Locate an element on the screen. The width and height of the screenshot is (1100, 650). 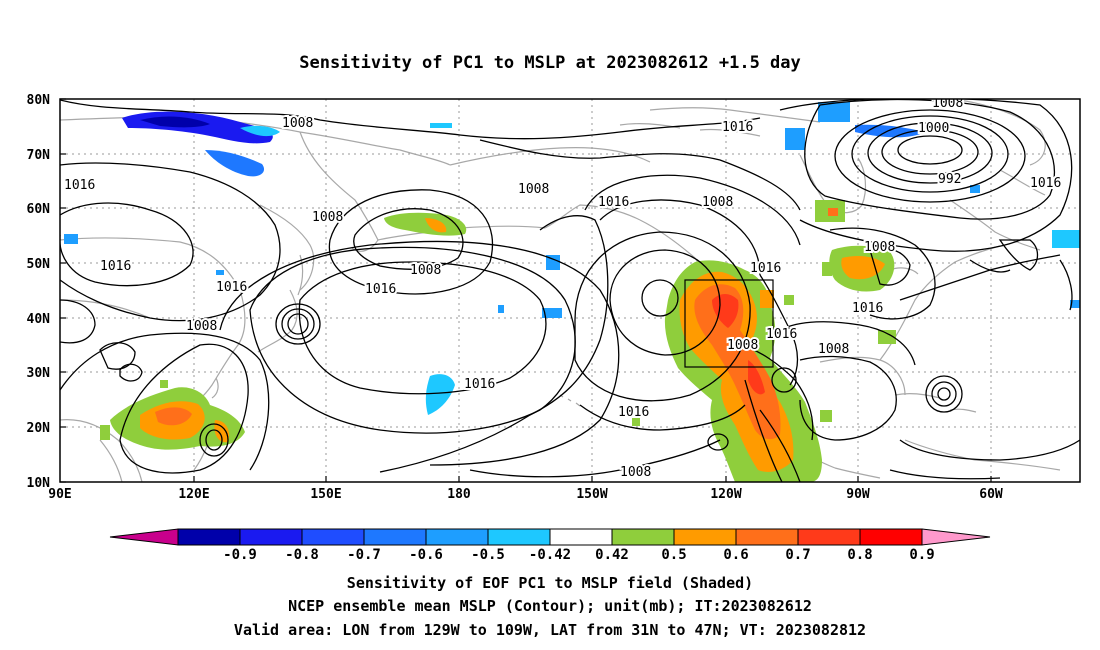
isobar-label: 992 is located at coordinates (949, 179).